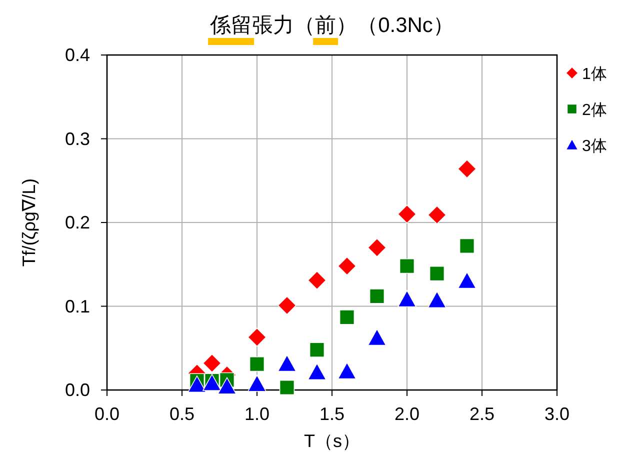 This screenshot has height=457, width=619. I want to click on x-tick-label: 0.0, so click(107, 414).